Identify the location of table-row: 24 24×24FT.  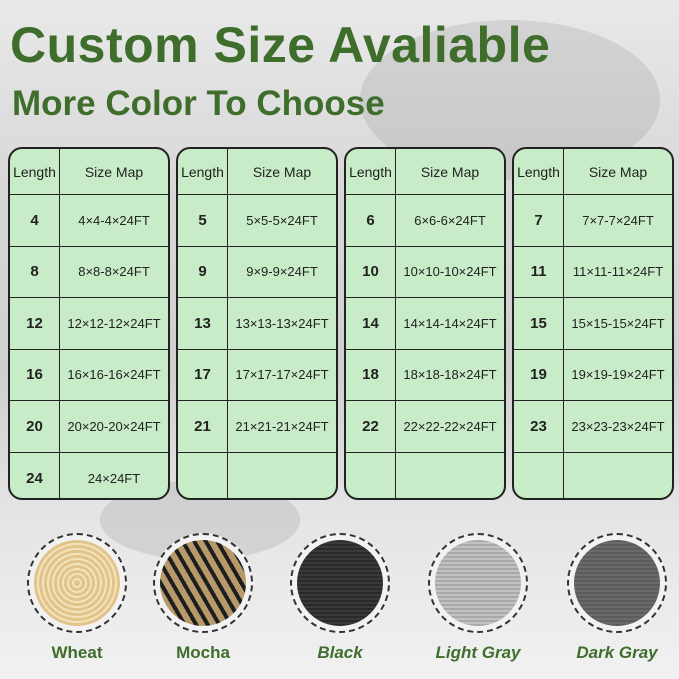
(89, 475).